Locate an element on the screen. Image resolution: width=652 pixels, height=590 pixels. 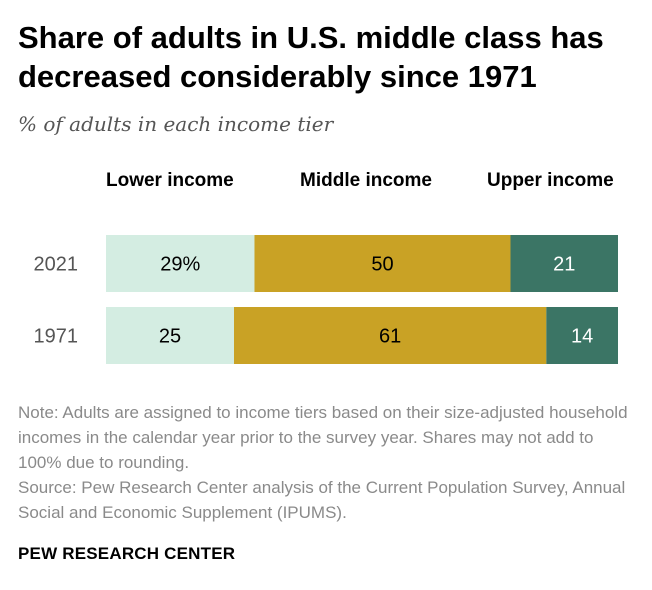
bar-label-2021-upper: 21 is located at coordinates (564, 265).